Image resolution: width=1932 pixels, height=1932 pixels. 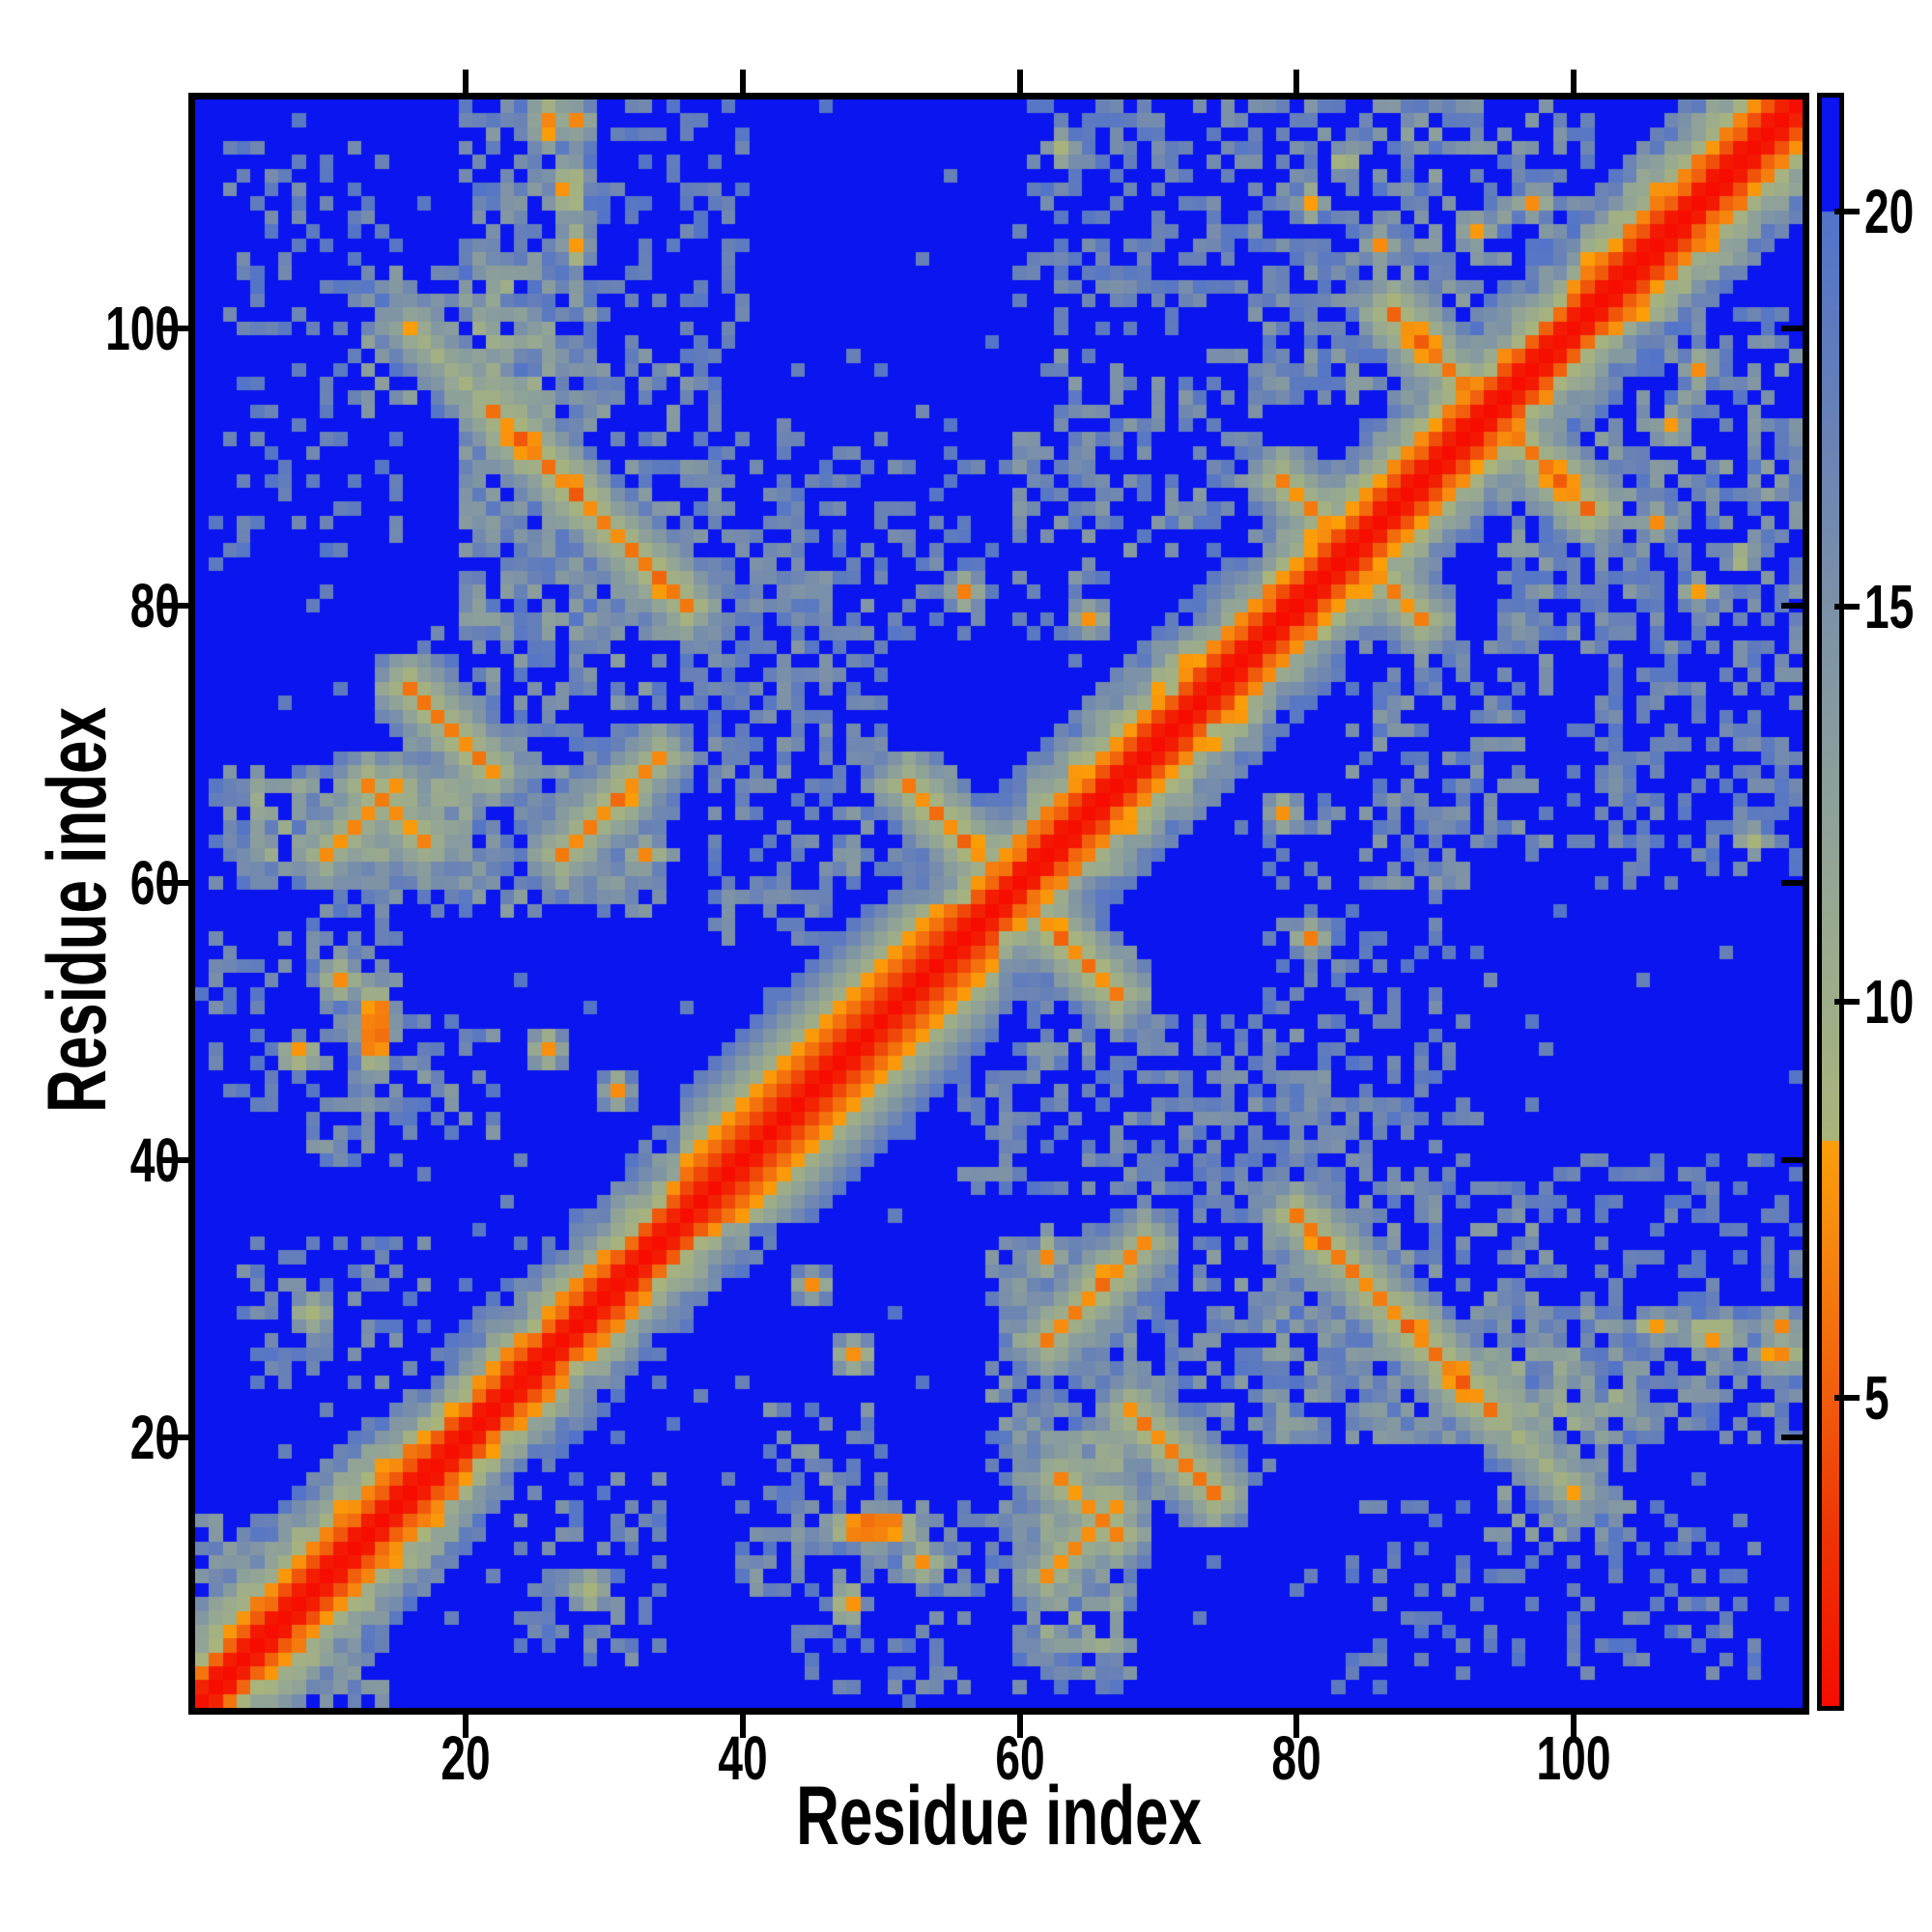 I want to click on y-tick-label: 80, so click(x=154, y=605).